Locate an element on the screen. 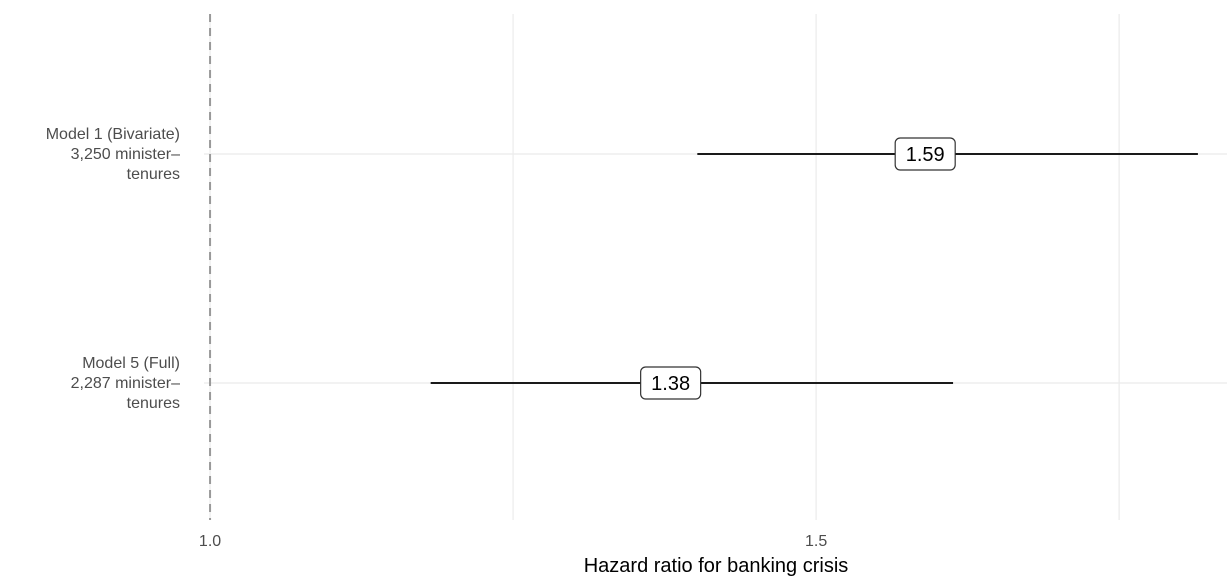 The height and width of the screenshot is (578, 1227). model-1-label-line-1: Model 1 (Bivariate) is located at coordinates (113, 134).